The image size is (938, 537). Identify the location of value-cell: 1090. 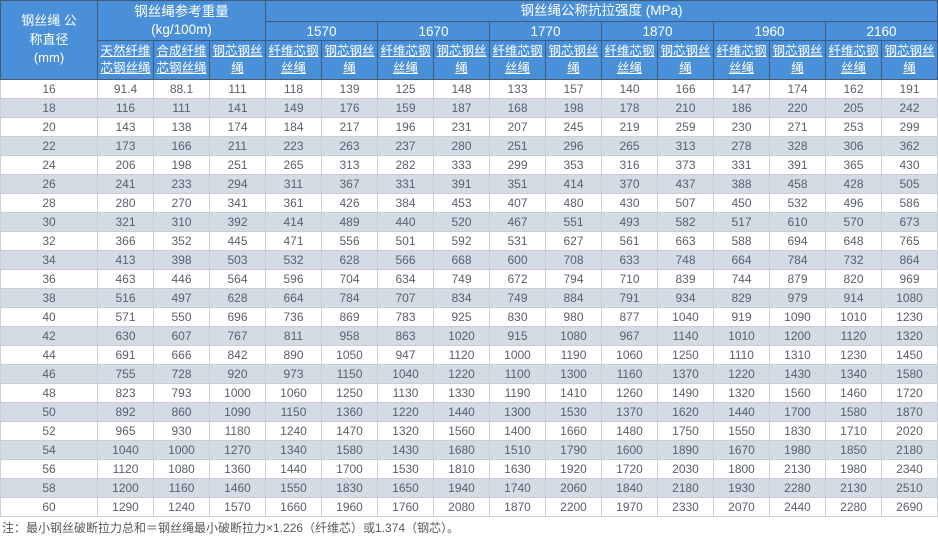
(797, 317).